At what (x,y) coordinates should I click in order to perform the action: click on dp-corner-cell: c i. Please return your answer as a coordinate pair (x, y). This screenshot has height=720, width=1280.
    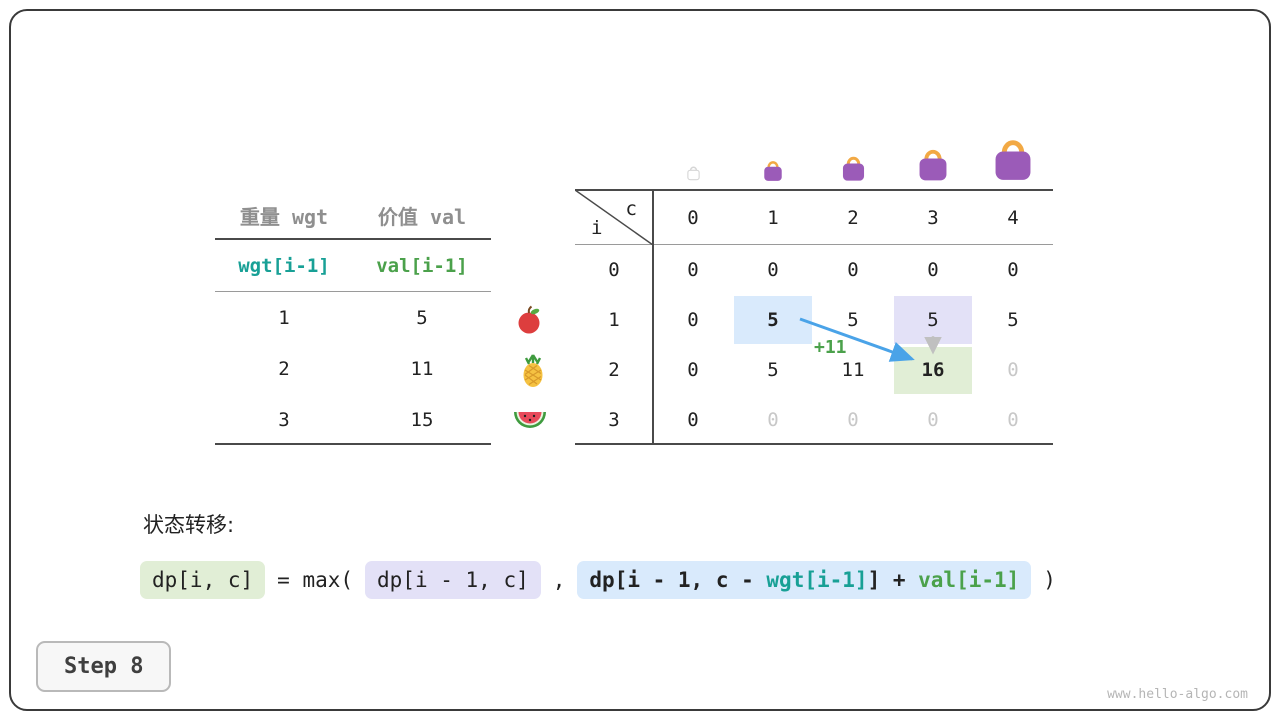
    Looking at the image, I should click on (614, 217).